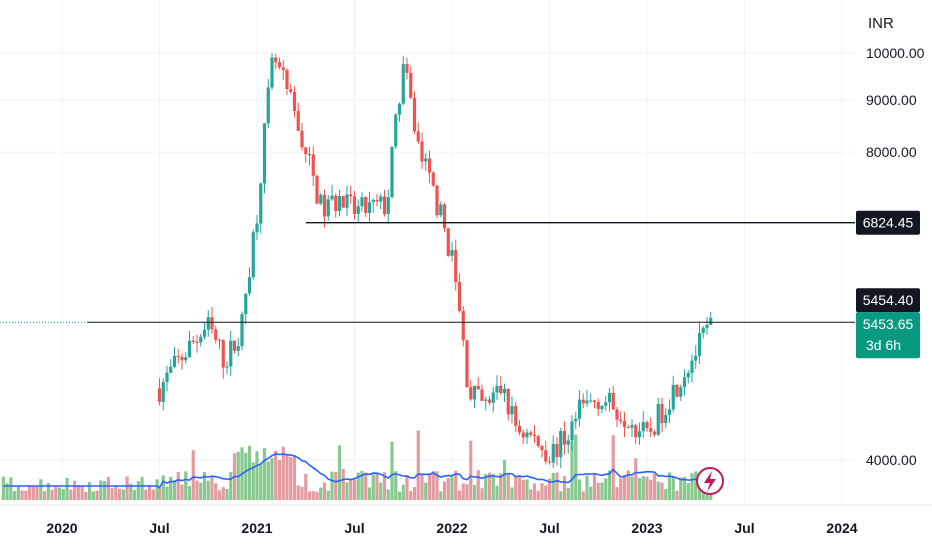 The image size is (932, 550). What do you see at coordinates (891, 100) in the screenshot?
I see `y-tick-label: 9000.00` at bounding box center [891, 100].